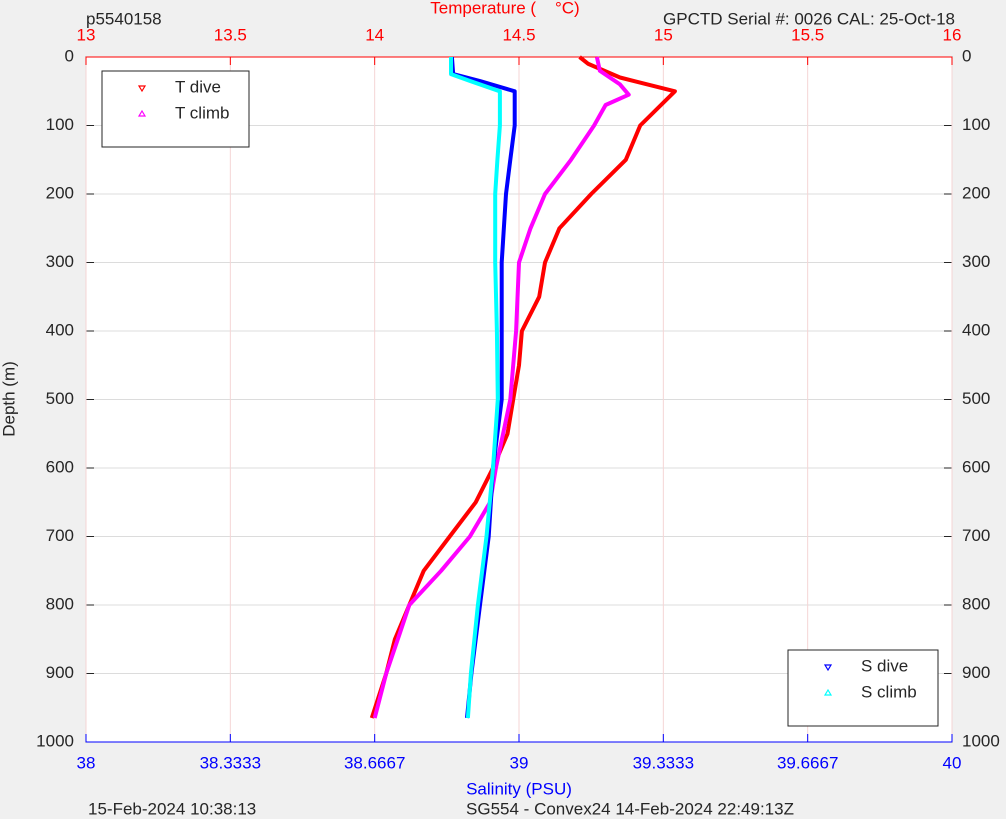 Image resolution: width=1006 pixels, height=819 pixels. Describe the element at coordinates (202, 112) in the screenshot. I see `legend-label: T climb` at that location.